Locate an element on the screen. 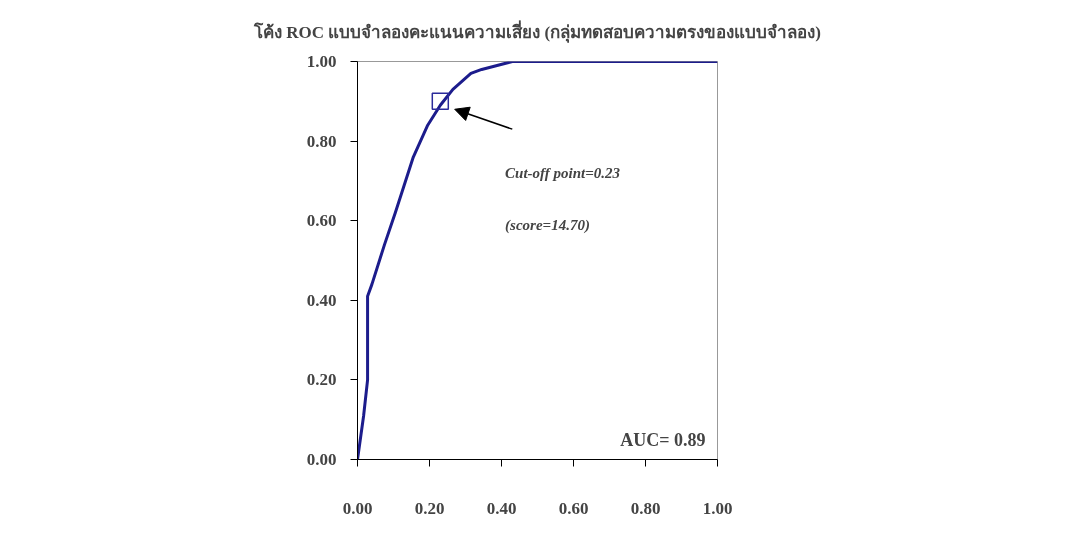 Image resolution: width=1082 pixels, height=550 pixels. x-tick-label: 0.20 is located at coordinates (429, 508).